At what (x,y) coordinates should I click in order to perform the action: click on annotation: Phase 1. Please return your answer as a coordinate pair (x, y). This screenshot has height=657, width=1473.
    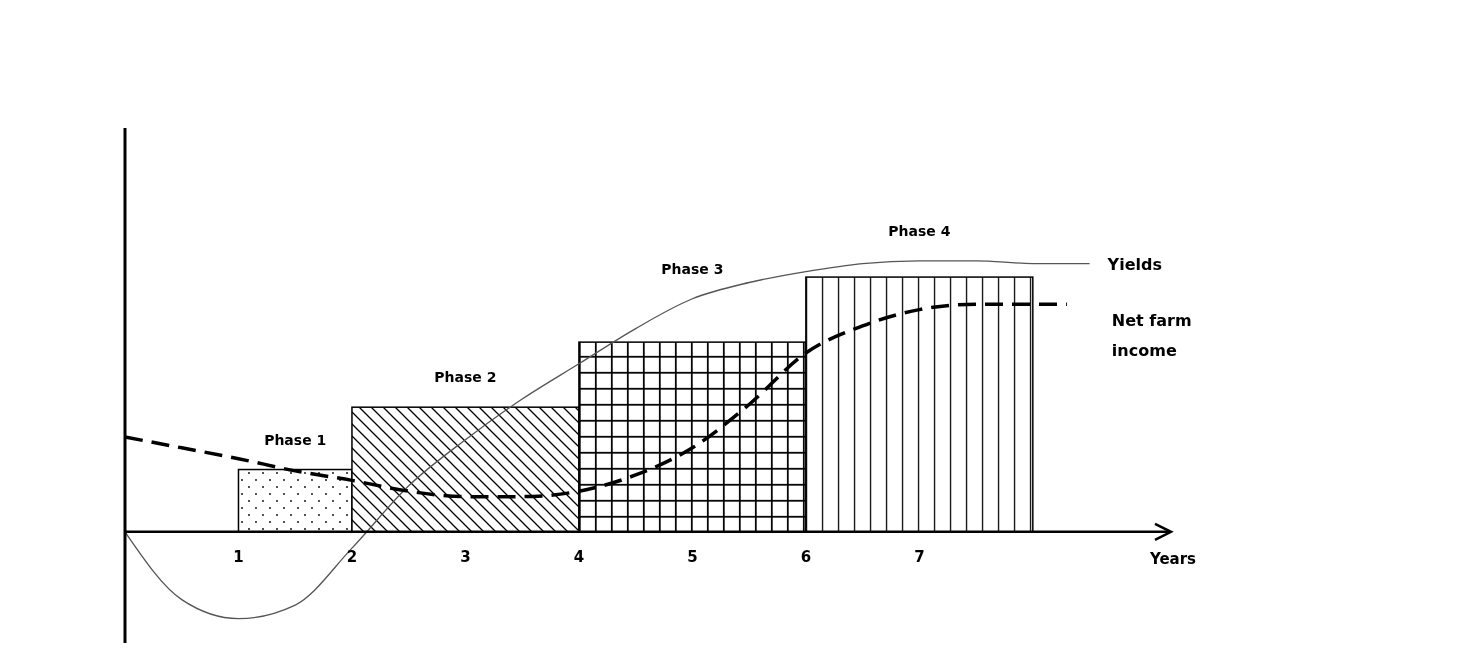
    Looking at the image, I should click on (295, 439).